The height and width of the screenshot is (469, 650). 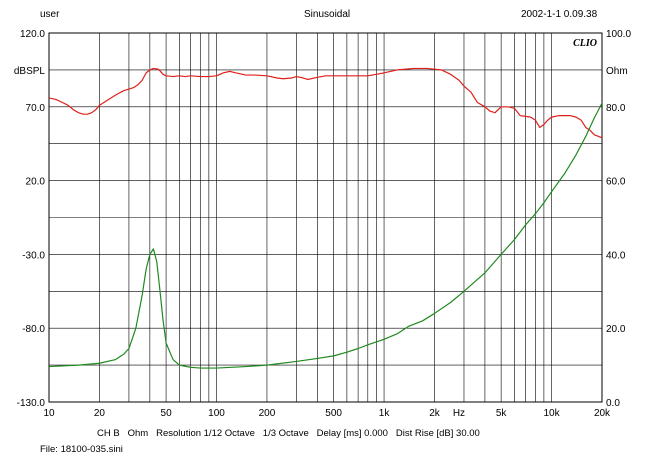 I want to click on x-tick-label: 20, so click(x=100, y=413).